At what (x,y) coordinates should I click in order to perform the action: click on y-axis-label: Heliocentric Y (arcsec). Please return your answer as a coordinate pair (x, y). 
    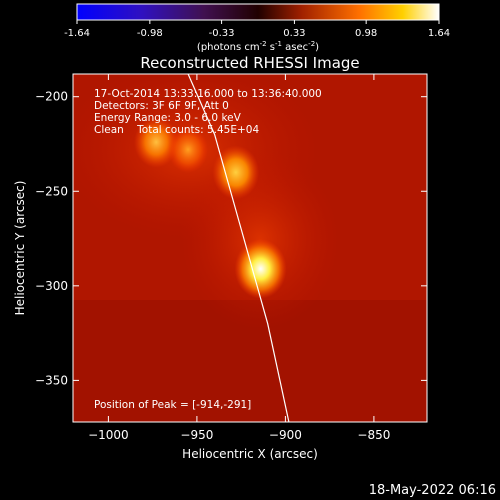
    Looking at the image, I should click on (20, 248).